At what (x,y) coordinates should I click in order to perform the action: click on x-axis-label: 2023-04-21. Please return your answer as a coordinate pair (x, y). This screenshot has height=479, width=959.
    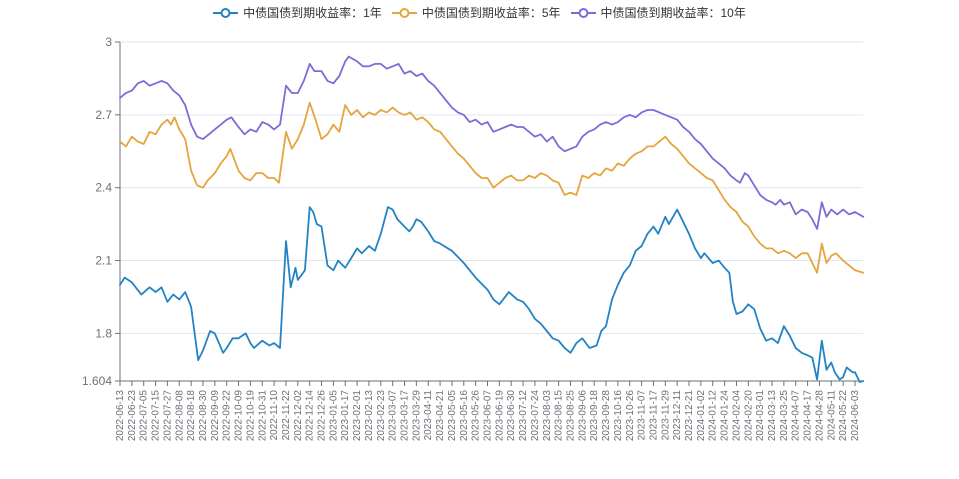
    Looking at the image, I should click on (440, 416).